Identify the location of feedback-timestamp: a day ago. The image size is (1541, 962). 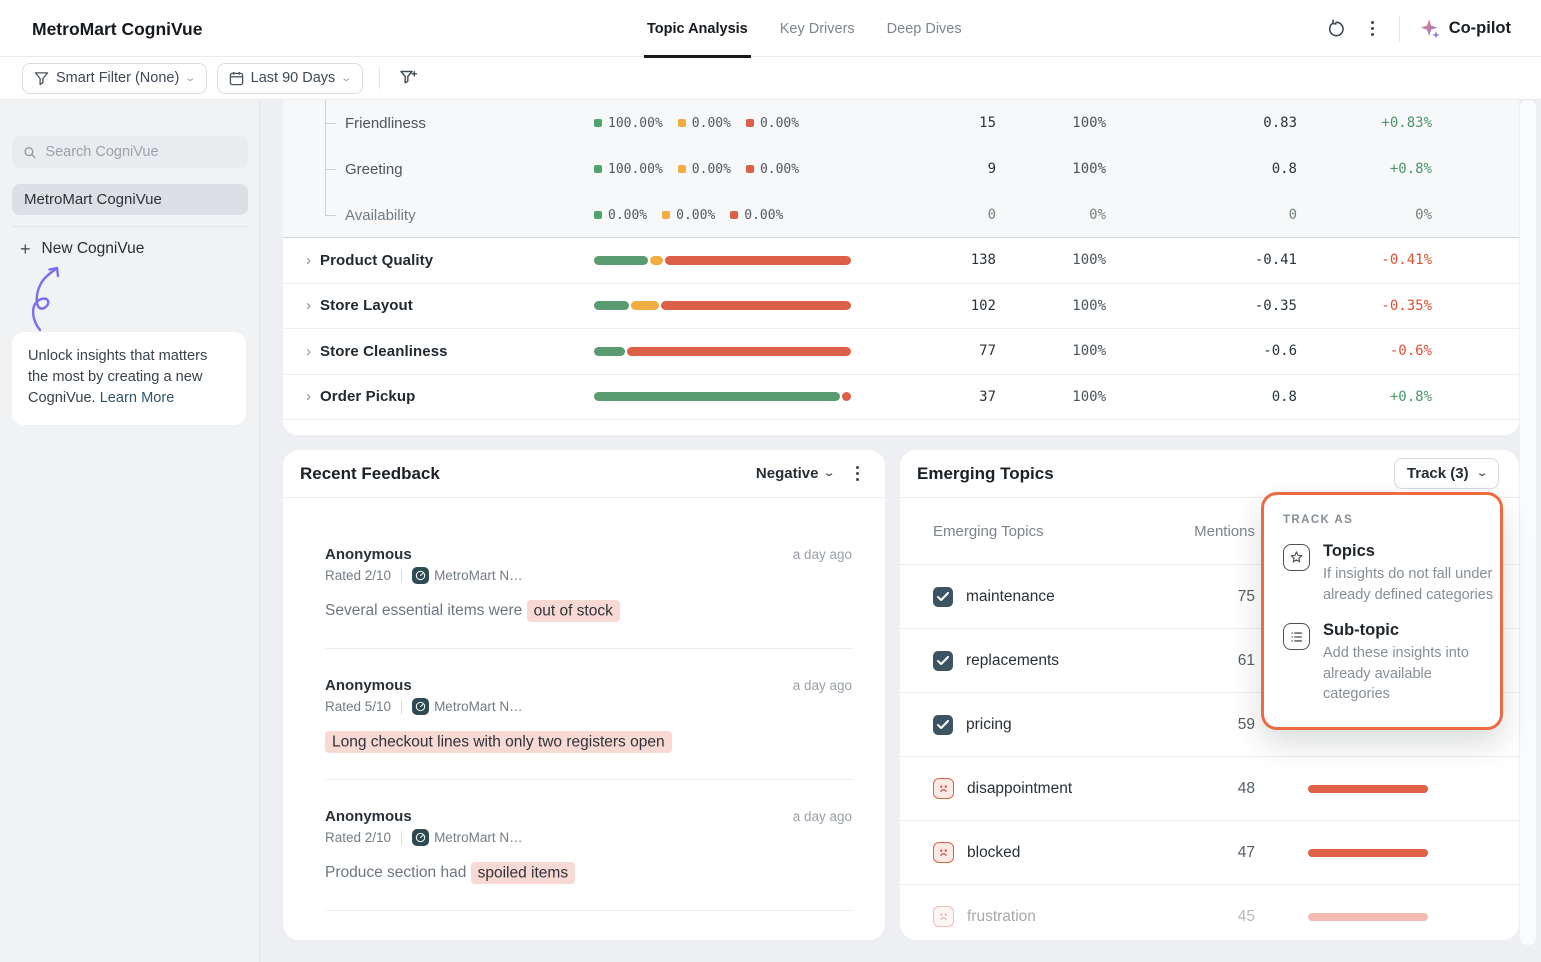
(822, 554).